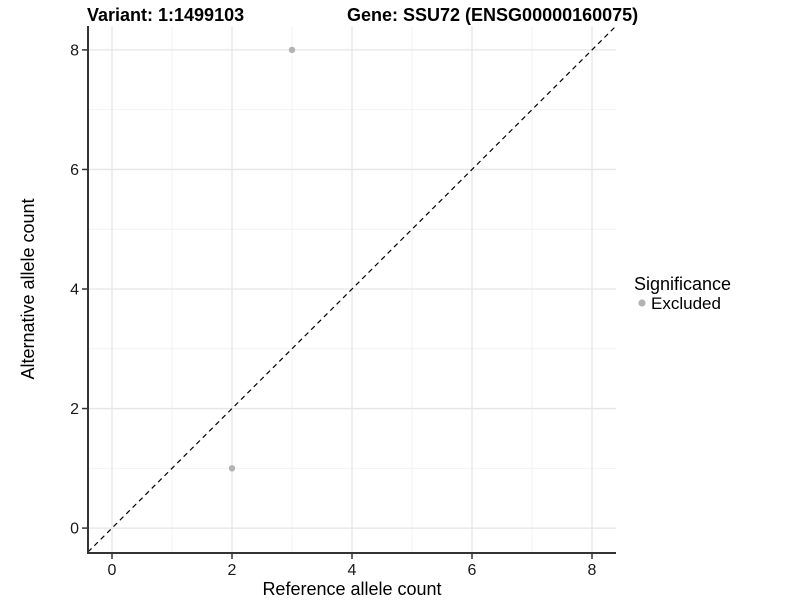 Image resolution: width=800 pixels, height=600 pixels. I want to click on x-axis-title: Reference allele count, so click(351, 589).